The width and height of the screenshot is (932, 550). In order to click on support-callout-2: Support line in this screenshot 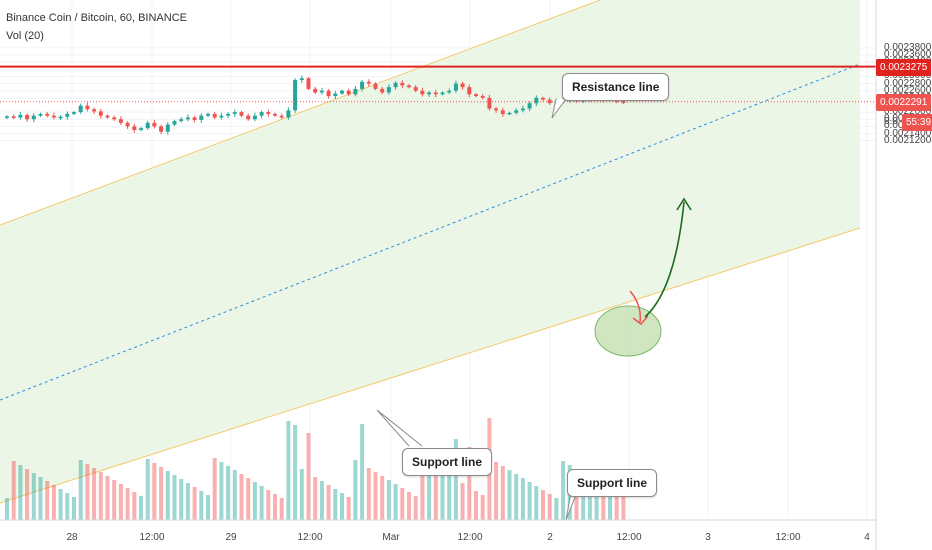, I will do `click(612, 483)`.